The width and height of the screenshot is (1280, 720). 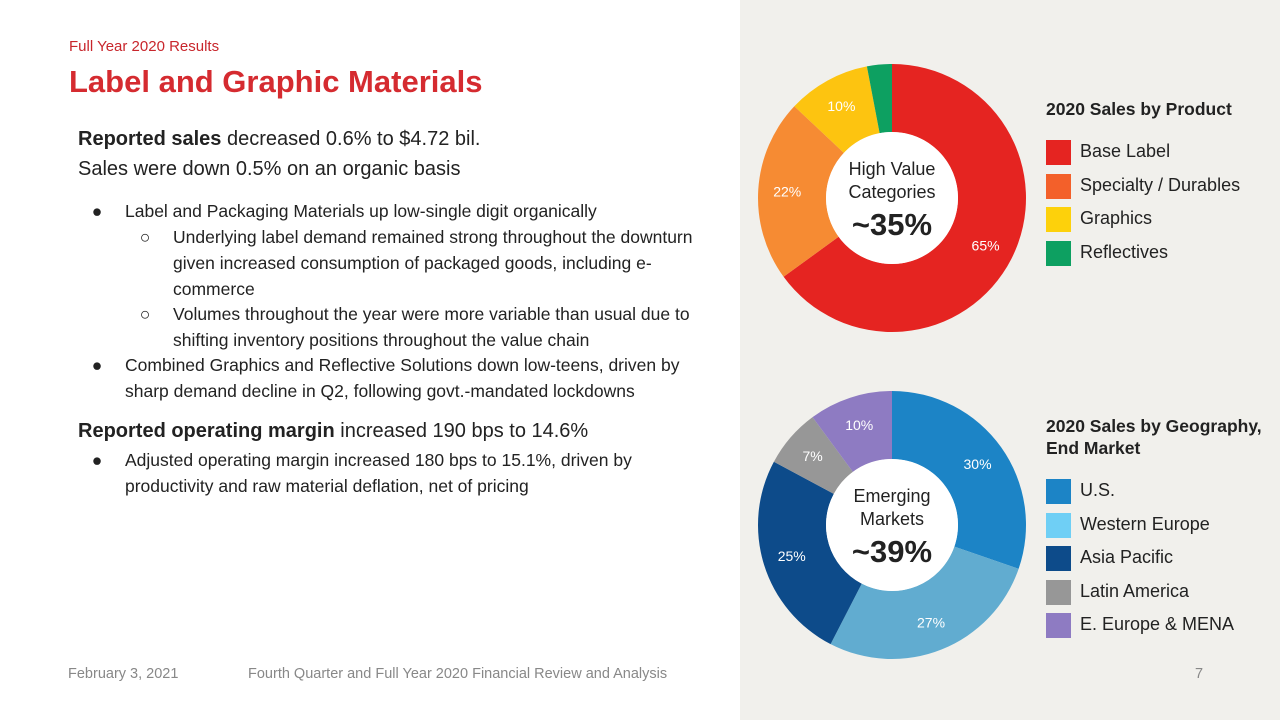 What do you see at coordinates (959, 480) in the screenshot?
I see `geo-slice-u-s-` at bounding box center [959, 480].